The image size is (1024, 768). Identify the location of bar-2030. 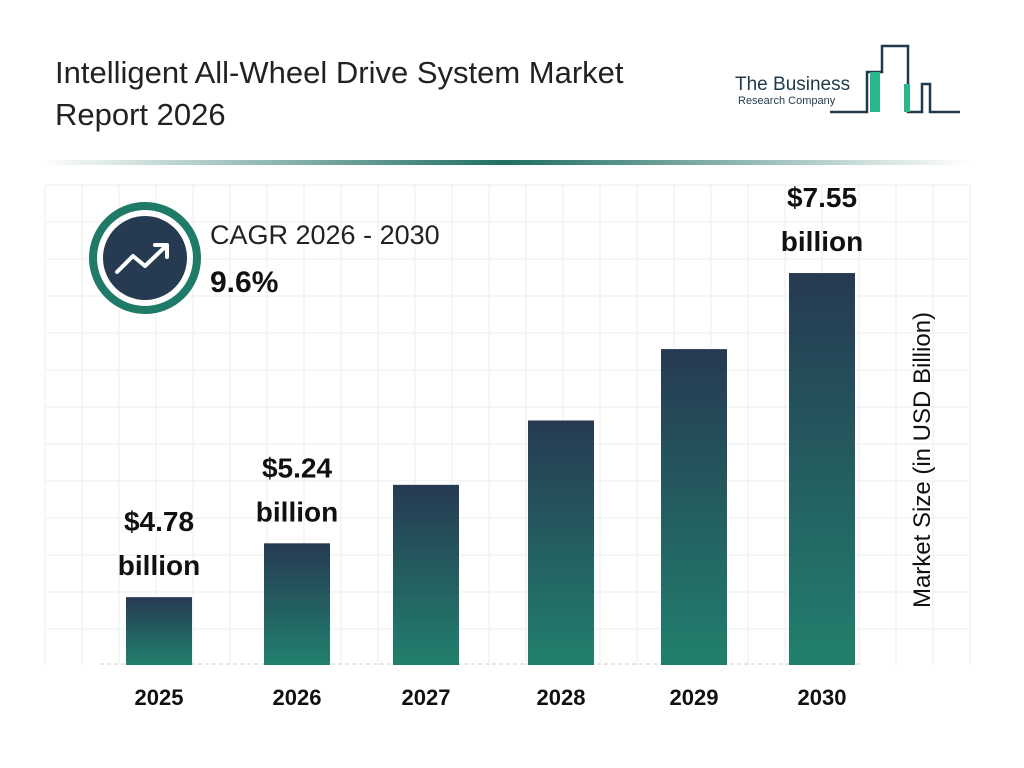
(822, 469).